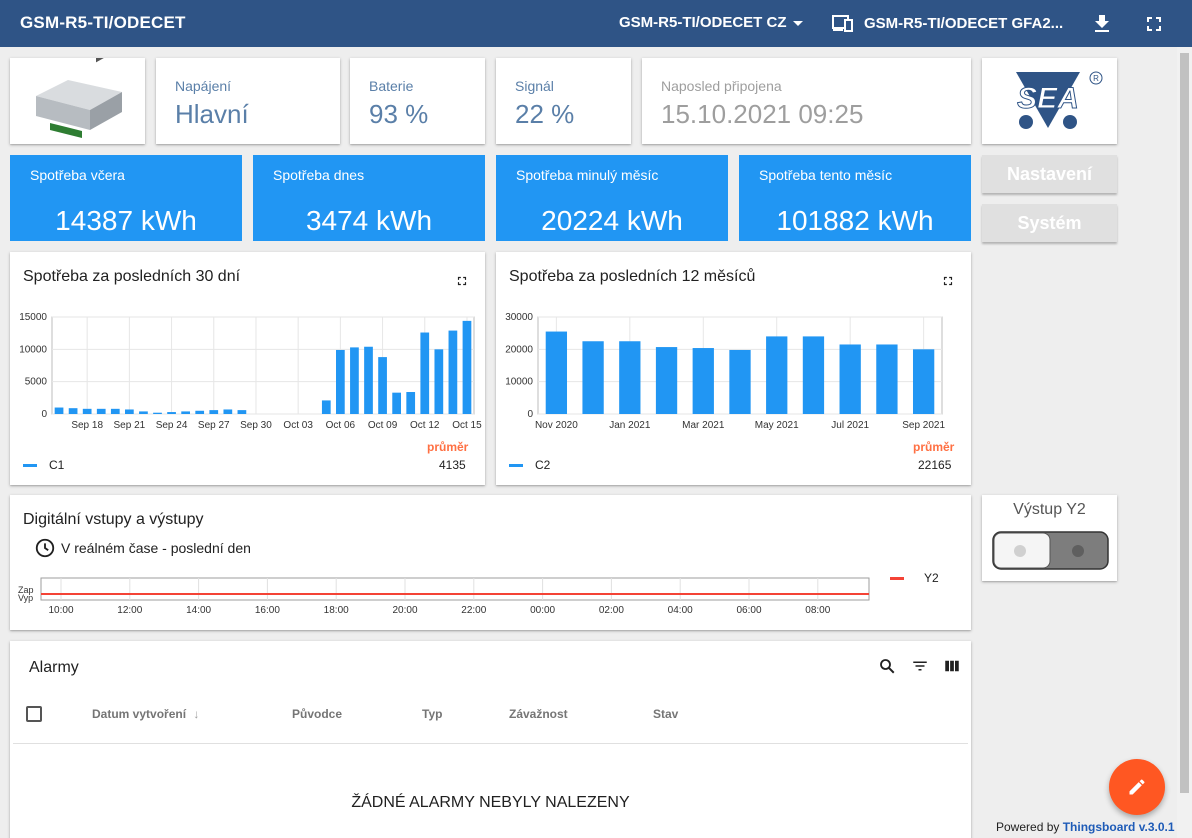 This screenshot has height=838, width=1192. What do you see at coordinates (1050, 550) in the screenshot?
I see `output-y2-toggle` at bounding box center [1050, 550].